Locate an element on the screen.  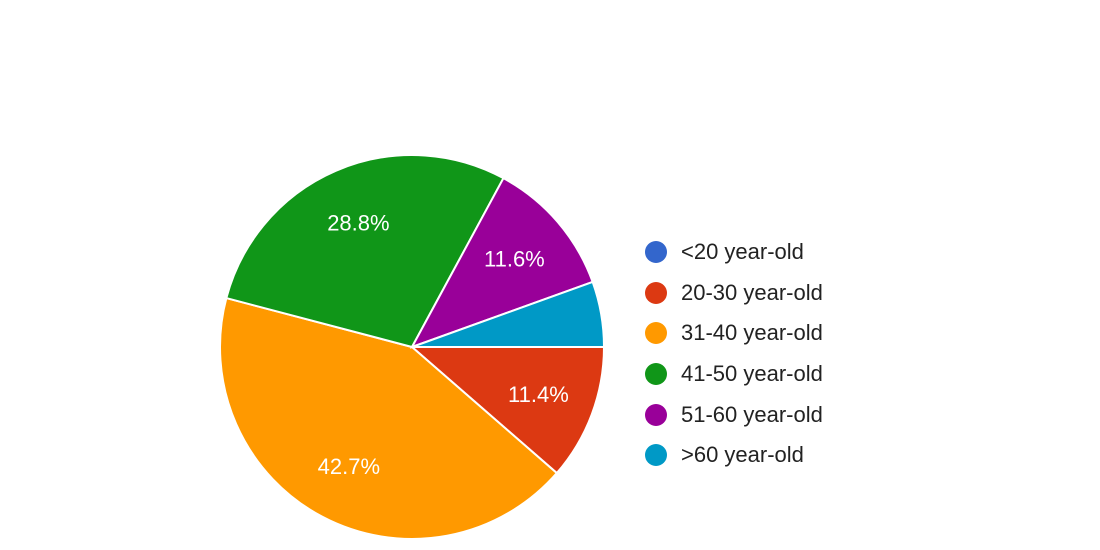
data-label-31-40-year-old: 42.7% is located at coordinates (349, 466).